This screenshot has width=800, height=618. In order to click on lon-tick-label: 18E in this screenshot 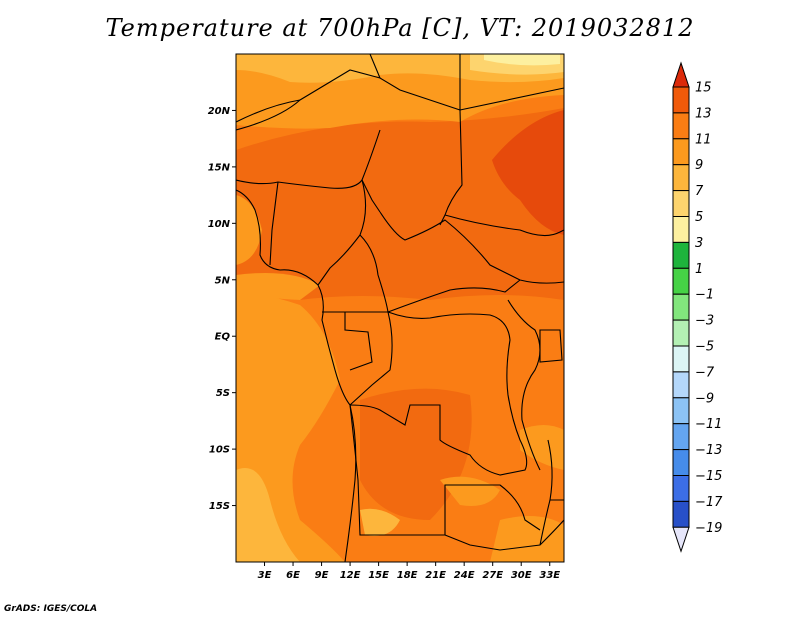, I will do `click(407, 575)`.